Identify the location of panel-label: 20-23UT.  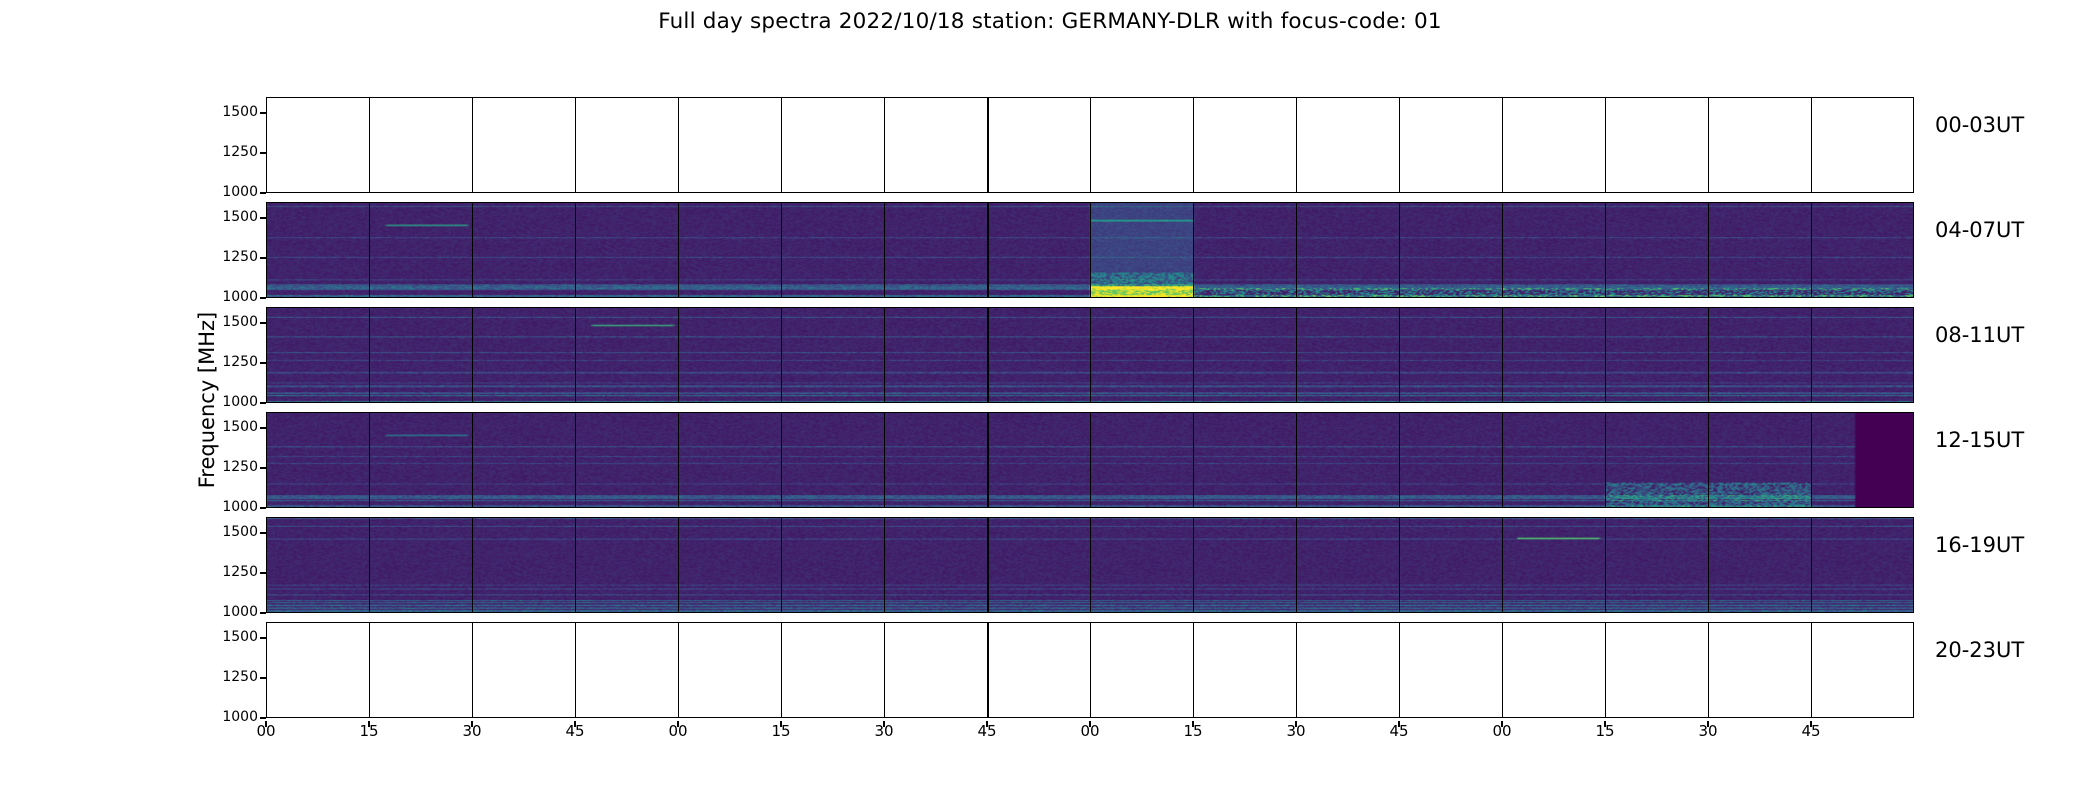
(1980, 650).